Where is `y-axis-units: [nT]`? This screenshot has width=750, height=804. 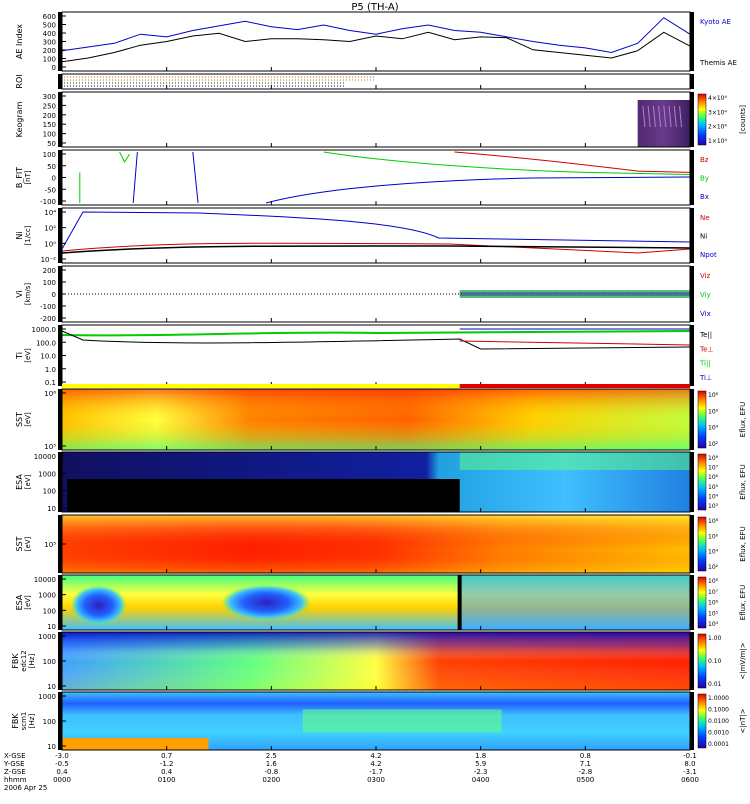 y-axis-units: [nT] is located at coordinates (28, 177).